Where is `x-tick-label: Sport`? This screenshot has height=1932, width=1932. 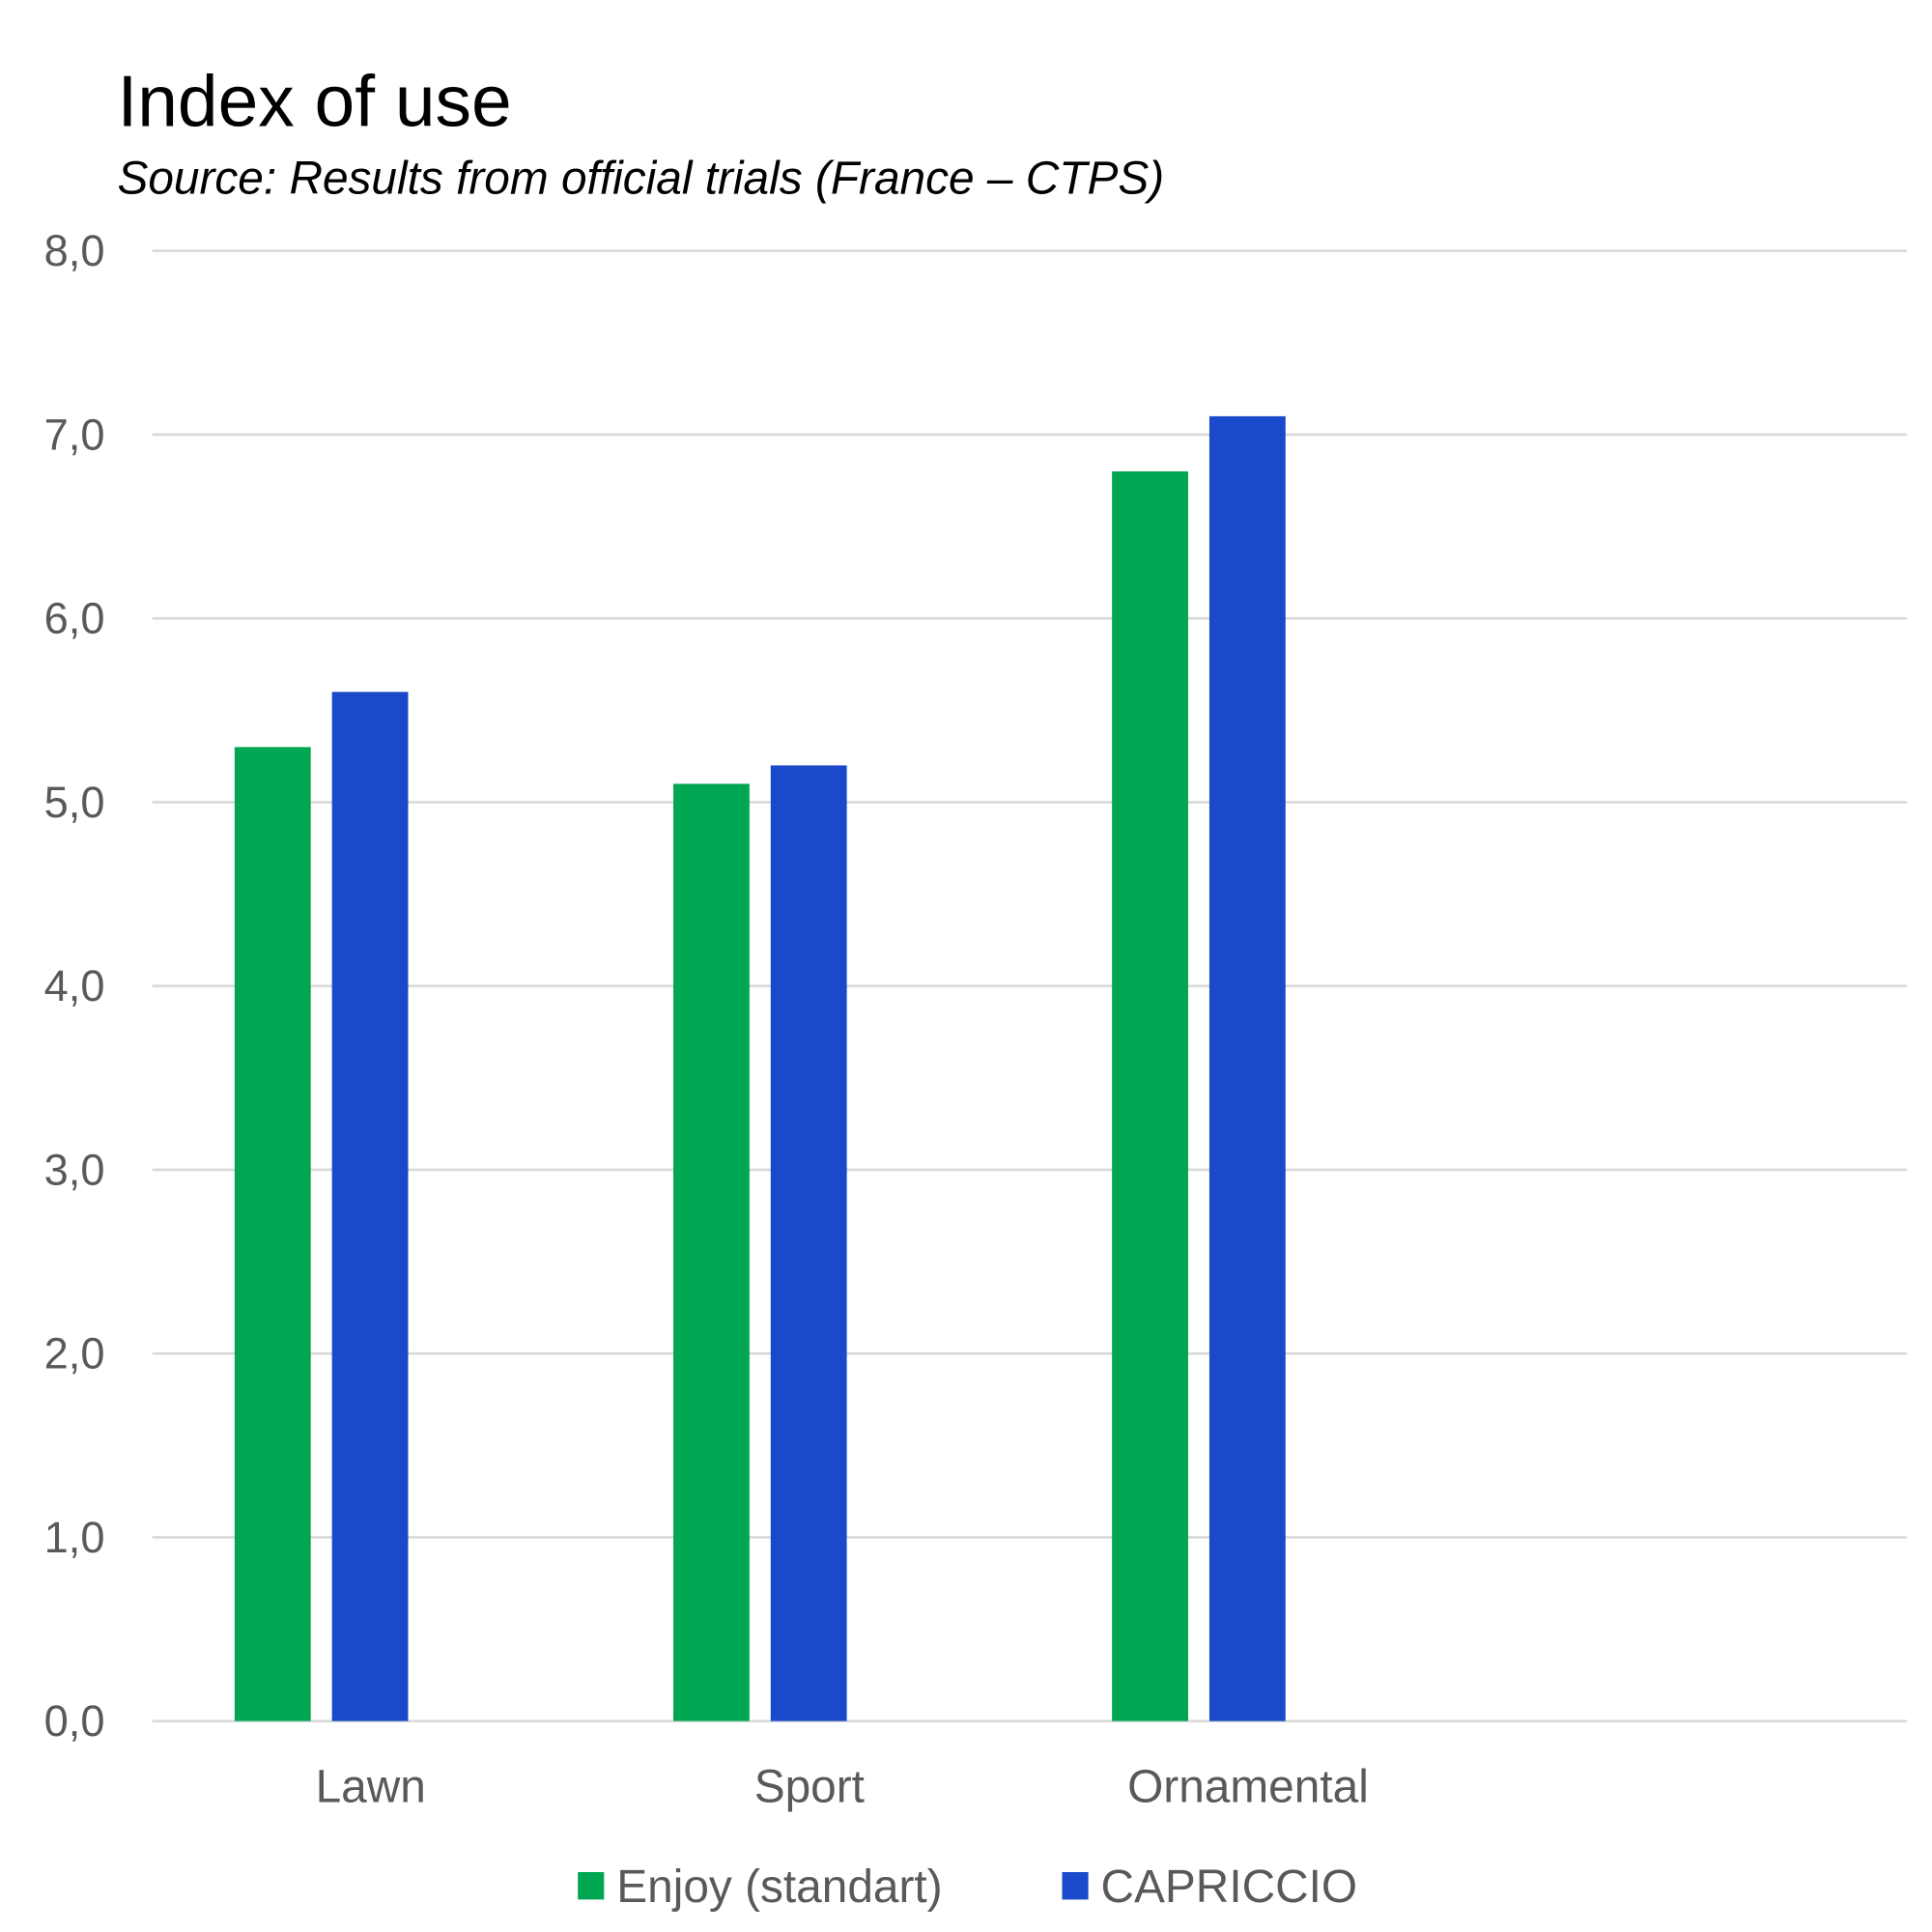 x-tick-label: Sport is located at coordinates (809, 1787).